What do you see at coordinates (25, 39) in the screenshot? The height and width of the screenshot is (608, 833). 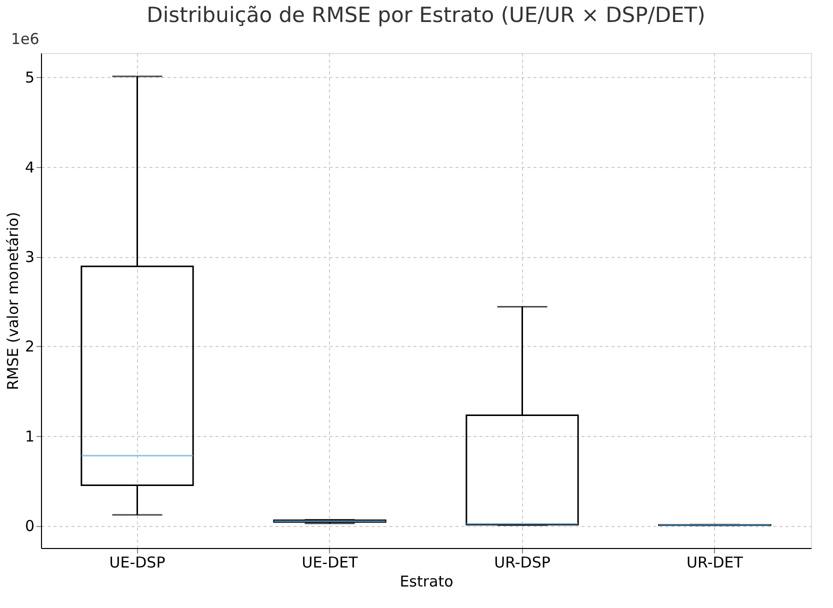 I see `text: 1e6` at bounding box center [25, 39].